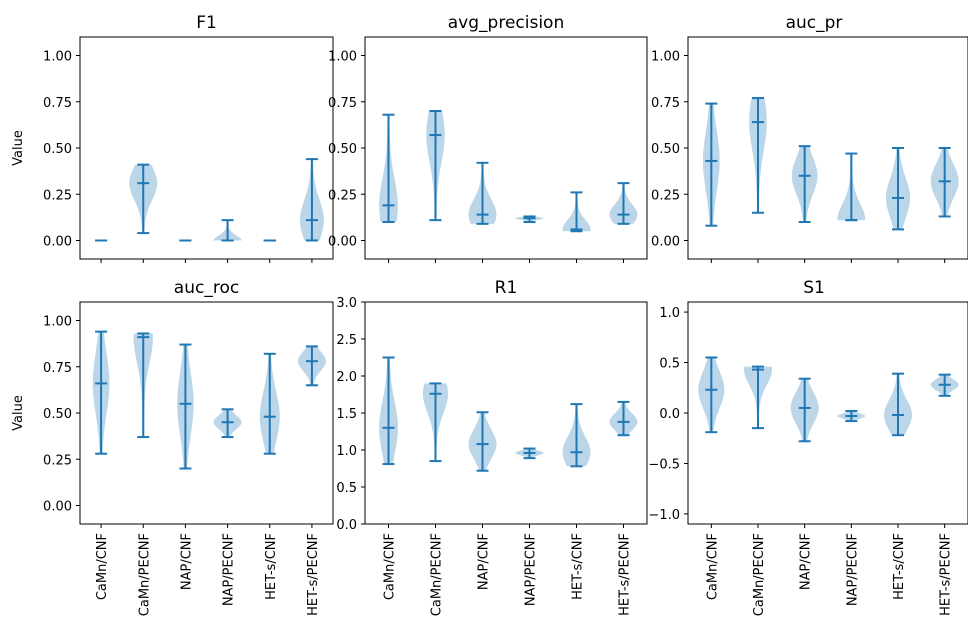 This screenshot has width=968, height=637. What do you see at coordinates (206, 23) in the screenshot?
I see `subplot-title: F1` at bounding box center [206, 23].